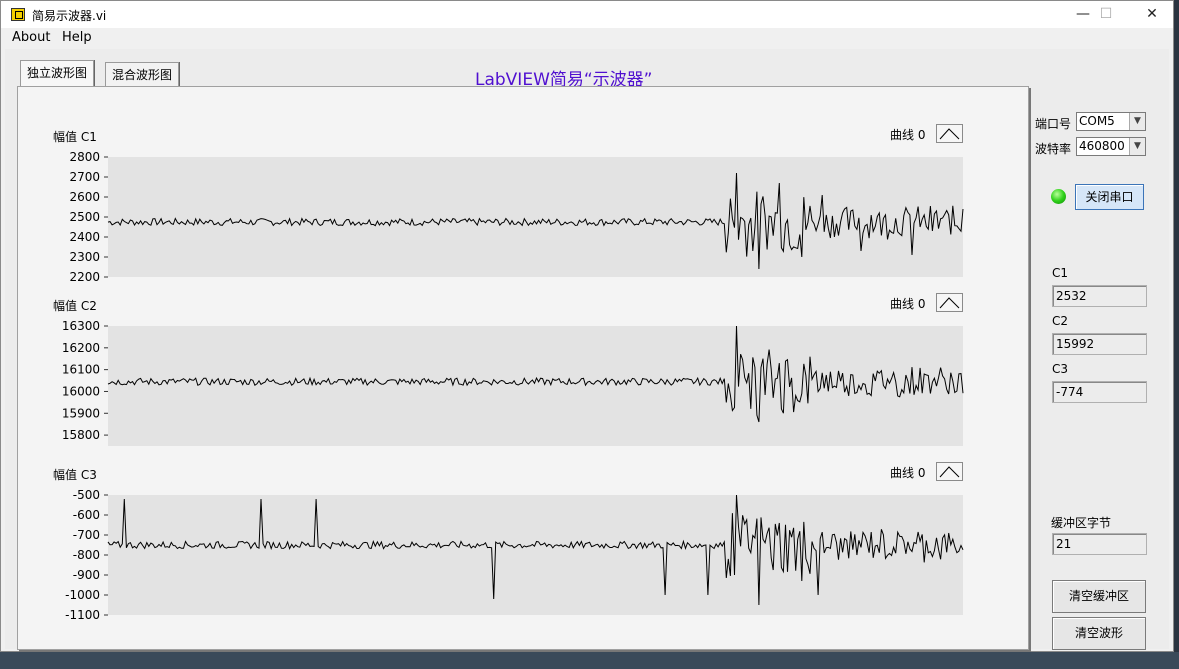 Image resolution: width=1179 pixels, height=669 pixels. Describe the element at coordinates (587, 14) in the screenshot. I see `title-bar: 简易示波器.vi — ☐ ✕` at that location.